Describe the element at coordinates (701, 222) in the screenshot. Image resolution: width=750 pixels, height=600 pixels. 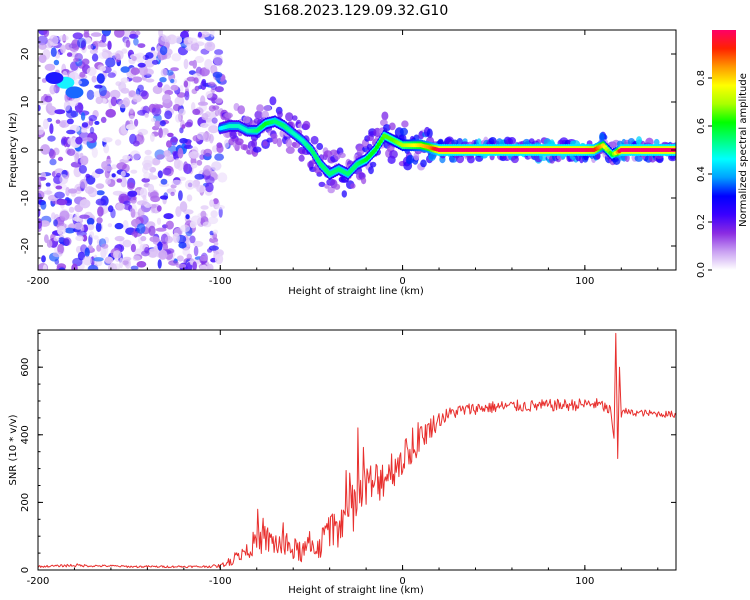
I see `colorbar-tick-label: 0.2` at that location.